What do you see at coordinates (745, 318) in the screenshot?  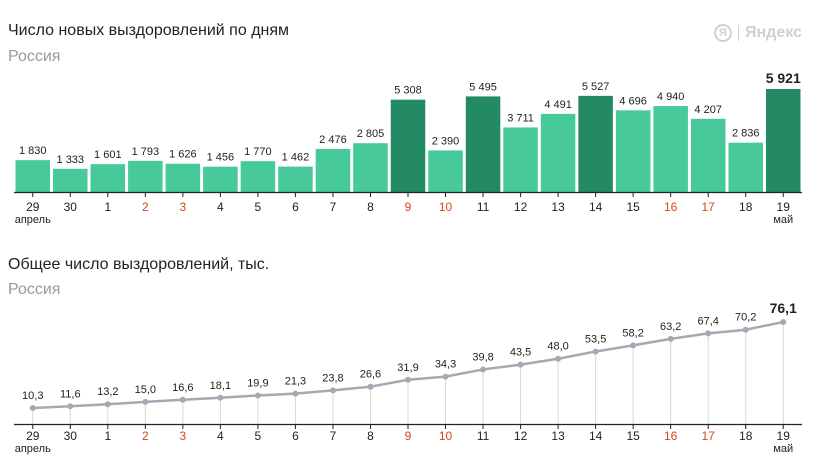 I see `point-value-label: 70,2` at bounding box center [745, 318].